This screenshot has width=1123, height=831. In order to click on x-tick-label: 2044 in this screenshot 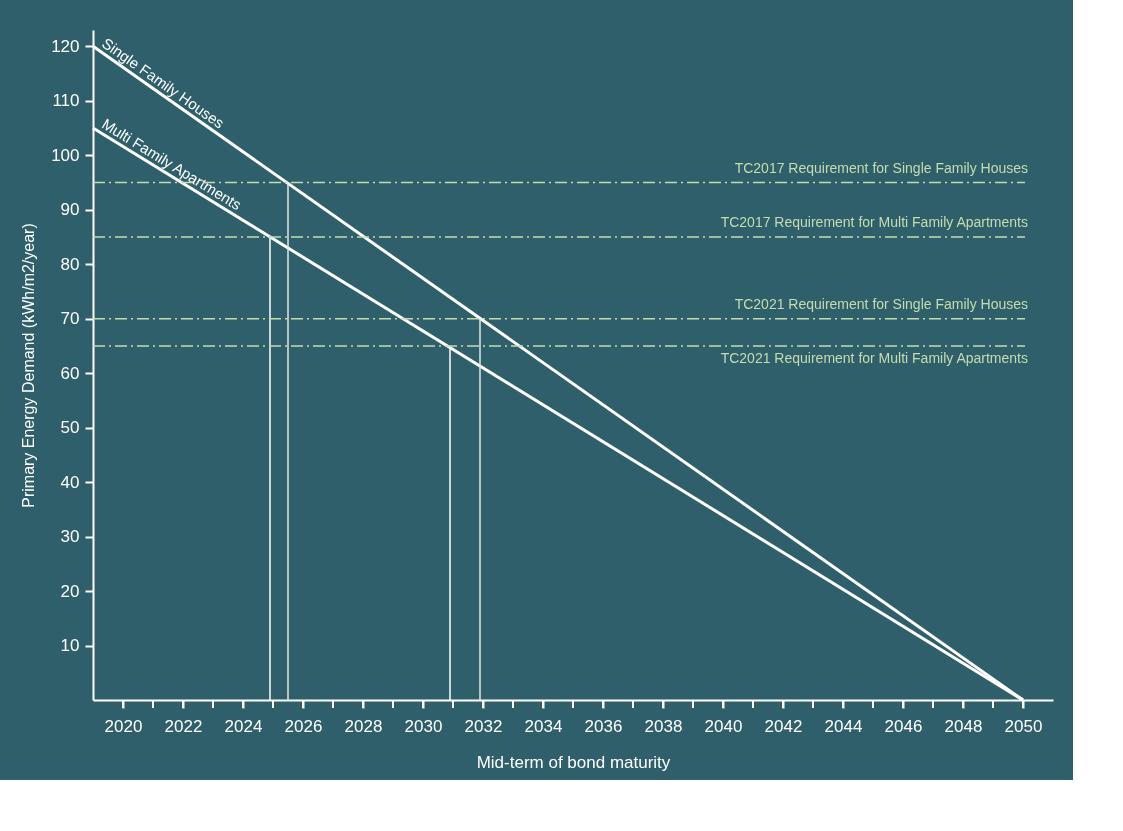, I will do `click(843, 726)`.